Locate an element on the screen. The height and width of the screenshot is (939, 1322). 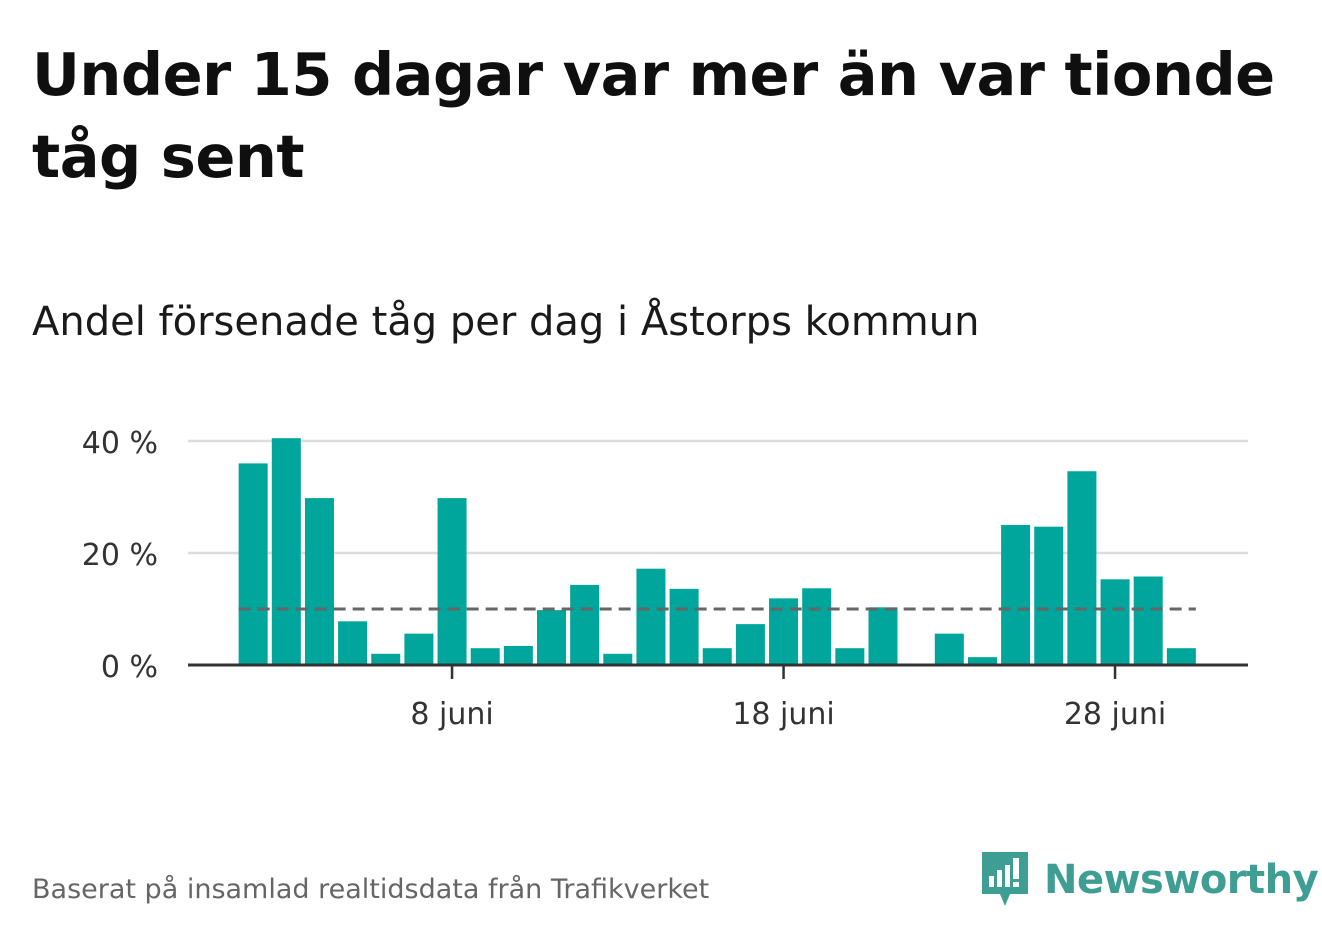
x-tick-label: 8 juni is located at coordinates (451, 714).